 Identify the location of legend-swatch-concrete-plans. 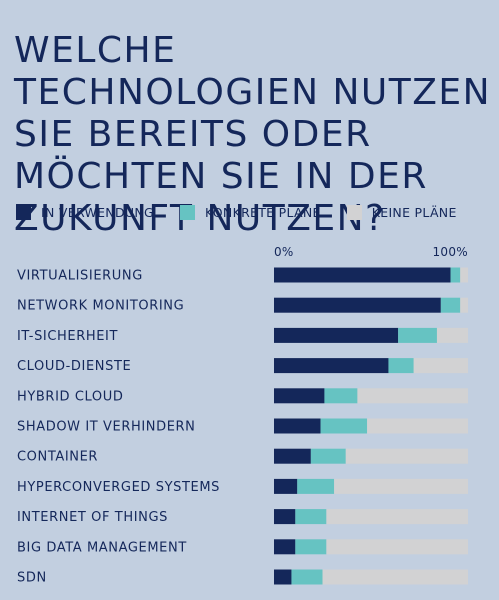
(187, 212).